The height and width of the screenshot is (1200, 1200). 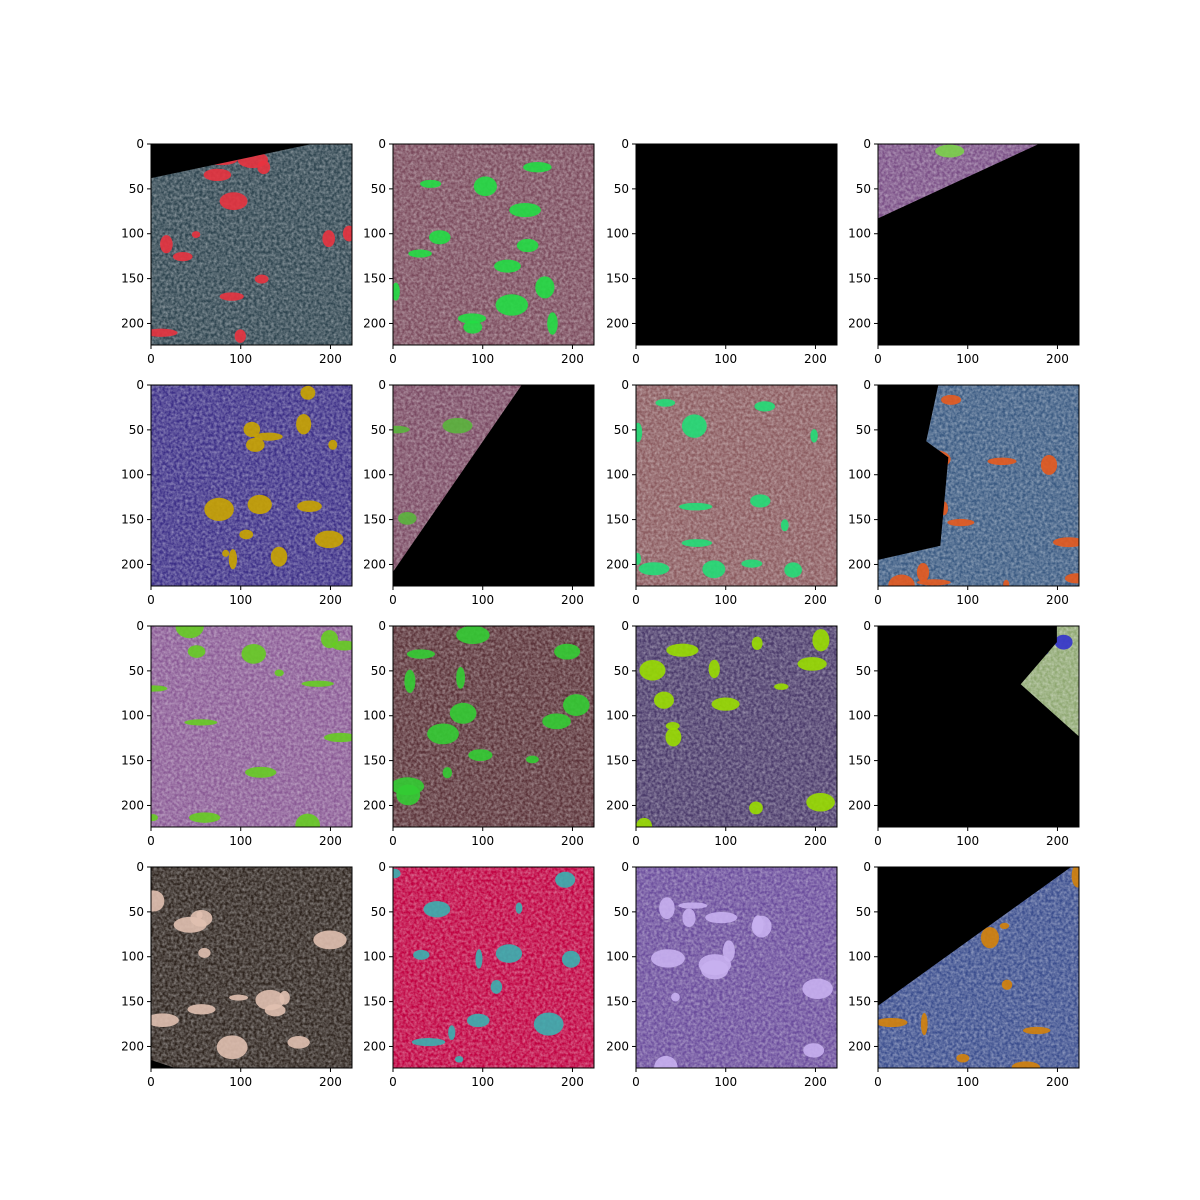 What do you see at coordinates (237, 974) in the screenshot?
I see `panel-dark-brown-ooid-section: 0 100 200 0 50 100 150 200` at bounding box center [237, 974].